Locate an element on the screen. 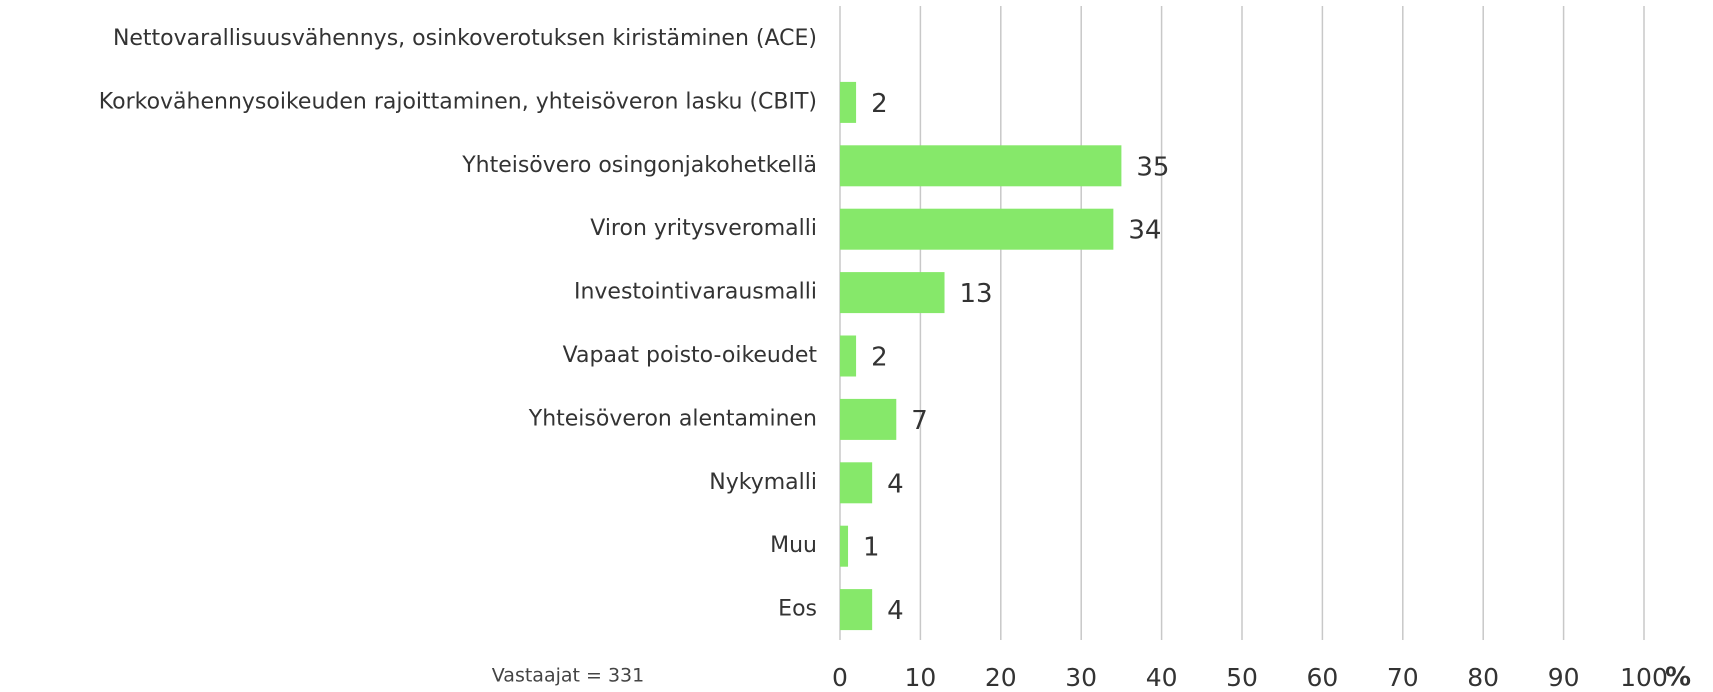 This screenshot has height=692, width=1713. y-tick-label: Nykymalli is located at coordinates (763, 482).